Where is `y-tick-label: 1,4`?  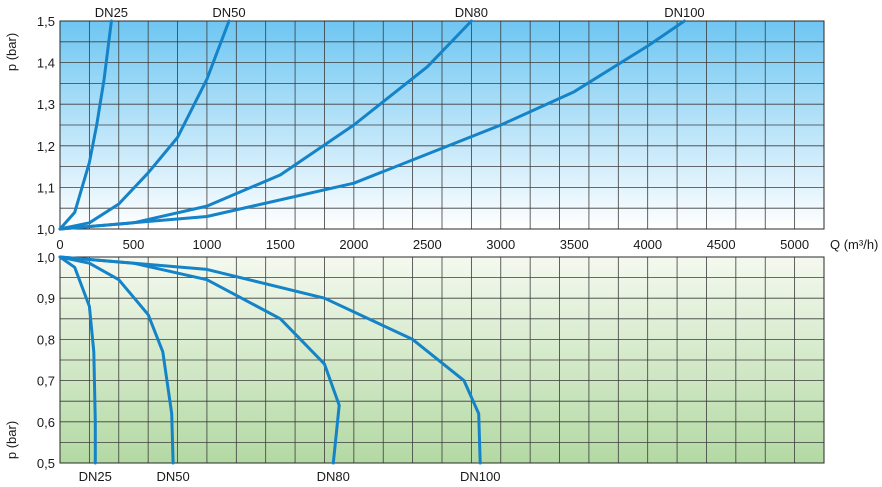
y-tick-label: 1,4 is located at coordinates (46, 63).